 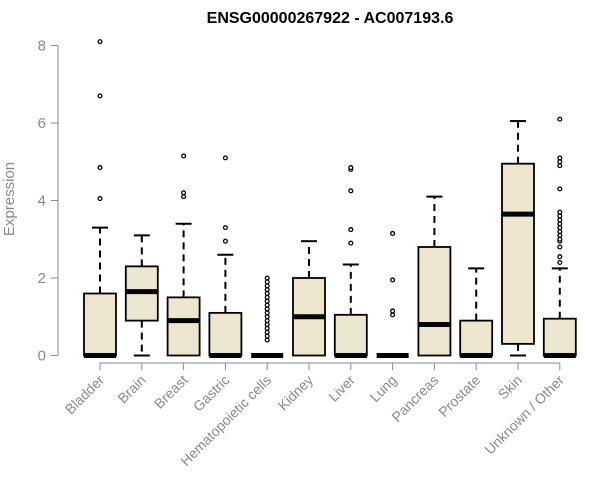 I want to click on y-axis: 0 2 4 6 8, so click(x=48, y=201).